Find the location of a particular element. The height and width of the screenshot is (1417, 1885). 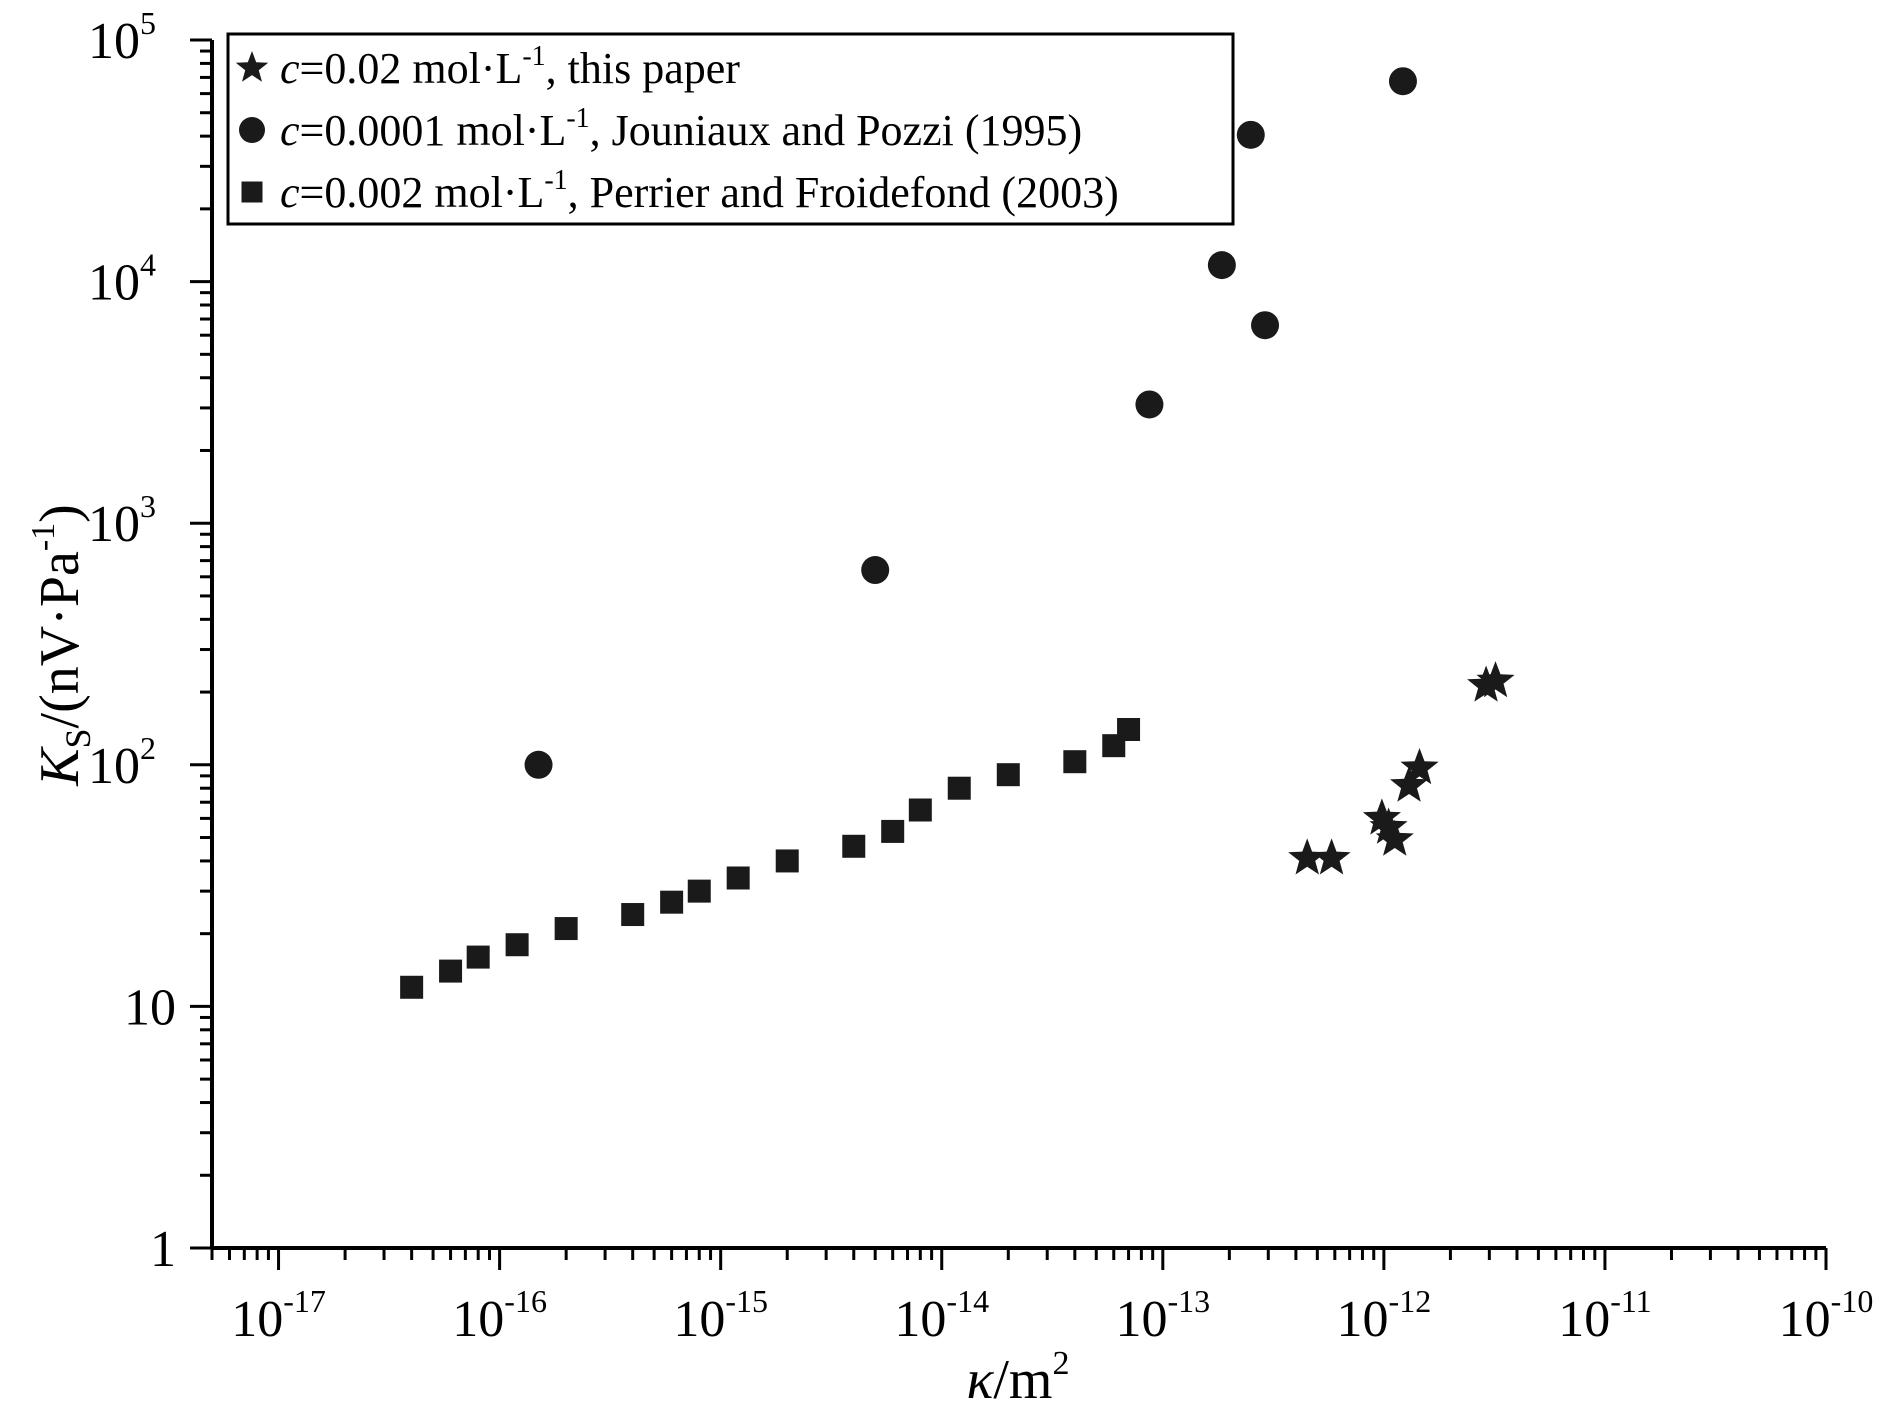

legend-label: c=0.02 mol·L-1, this paper is located at coordinates (510, 67).